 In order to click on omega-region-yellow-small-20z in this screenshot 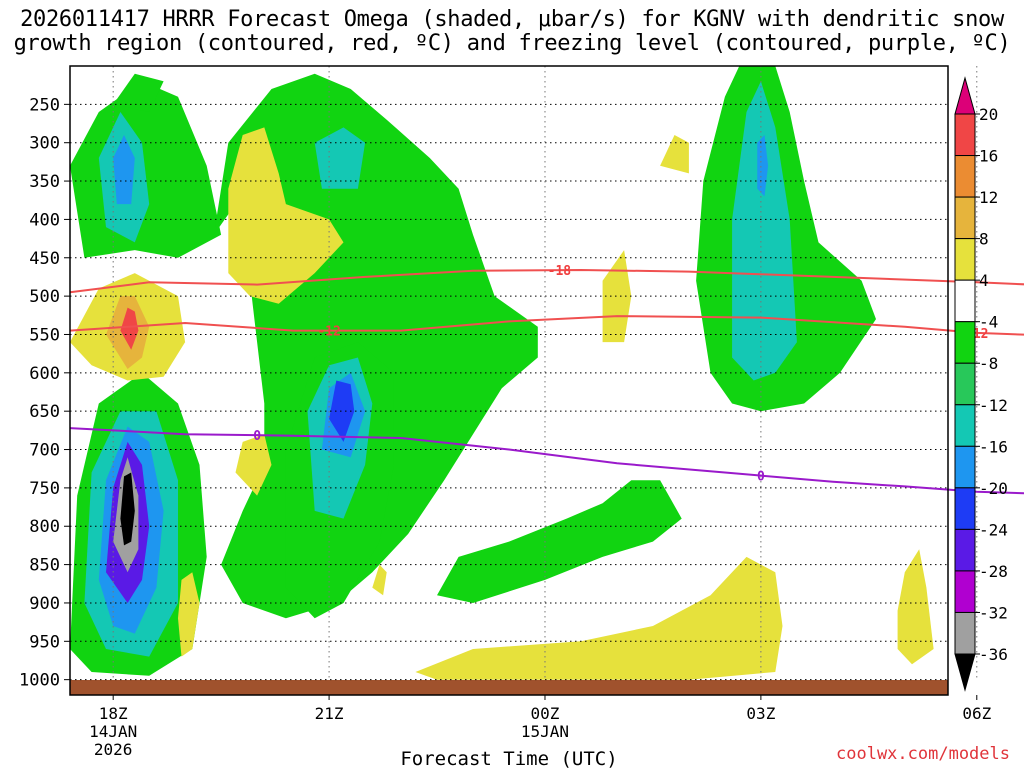, I will do `click(253, 465)`.